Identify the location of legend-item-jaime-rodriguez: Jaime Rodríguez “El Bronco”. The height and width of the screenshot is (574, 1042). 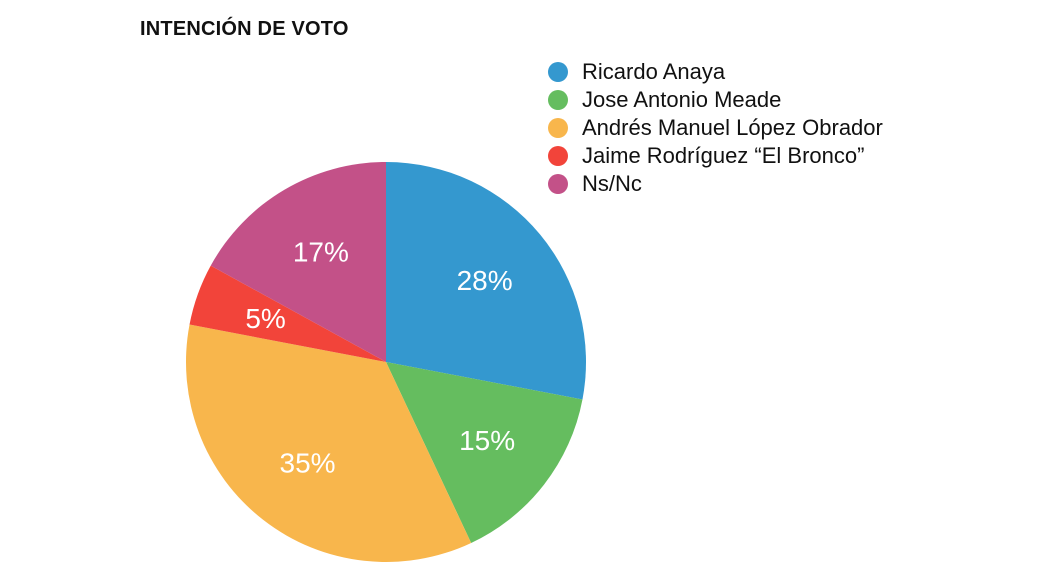
(715, 156).